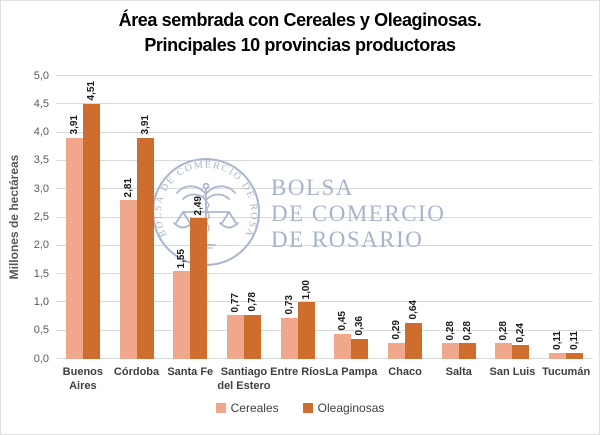 Image resolution: width=600 pixels, height=435 pixels. I want to click on bar-value-label: 1,00, so click(306, 289).